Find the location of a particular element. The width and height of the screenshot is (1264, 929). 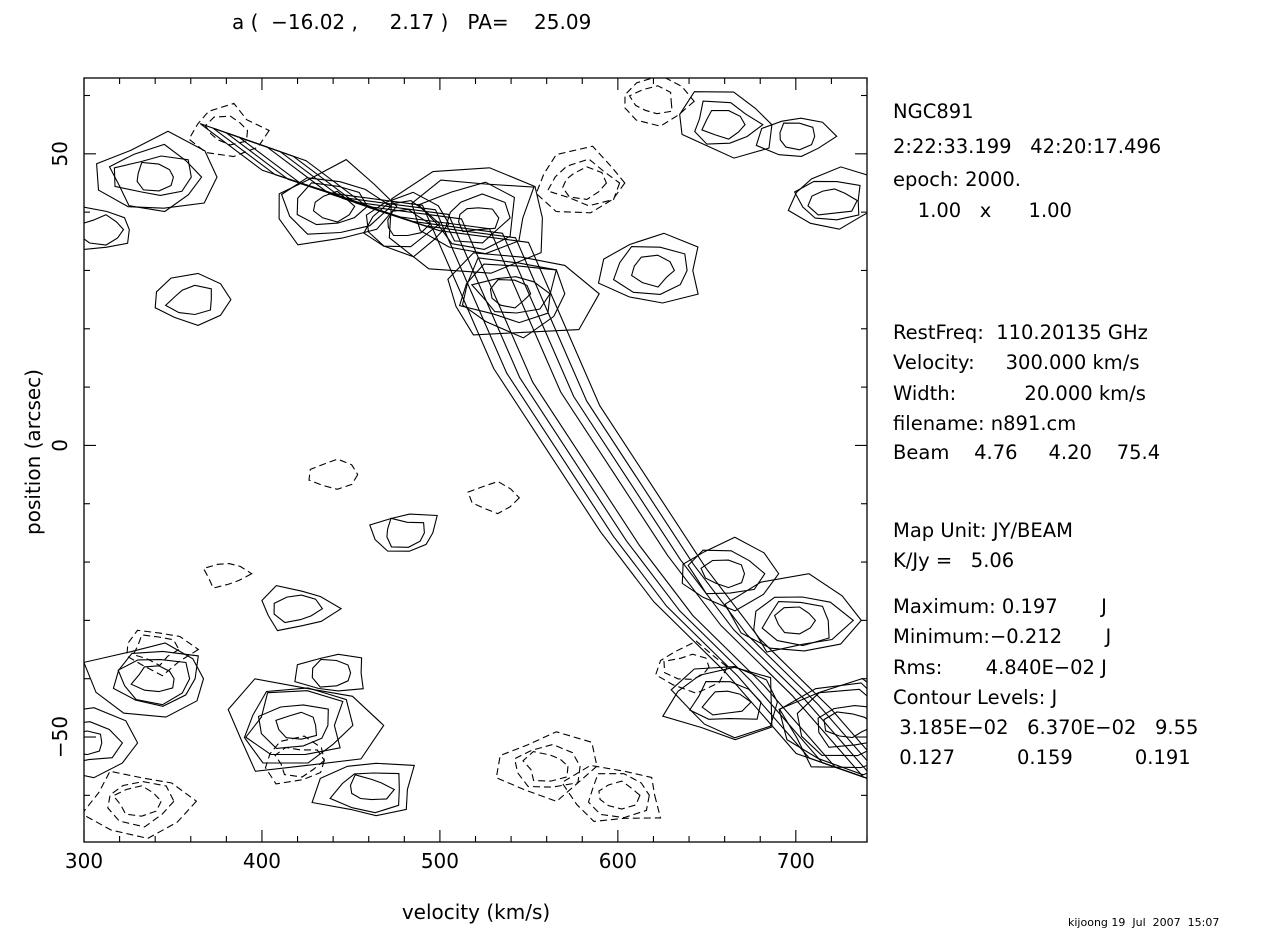

rms: Rms: 4.840E−02 J is located at coordinates (1000, 667).